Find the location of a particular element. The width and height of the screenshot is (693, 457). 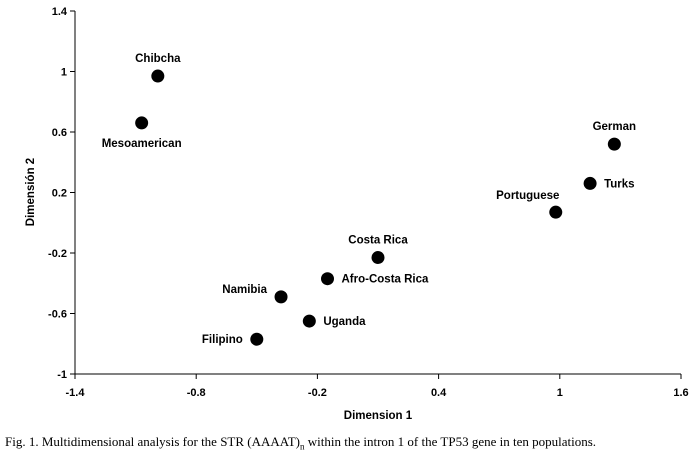

y-axis-label: Dimensión 2 is located at coordinates (31, 192).